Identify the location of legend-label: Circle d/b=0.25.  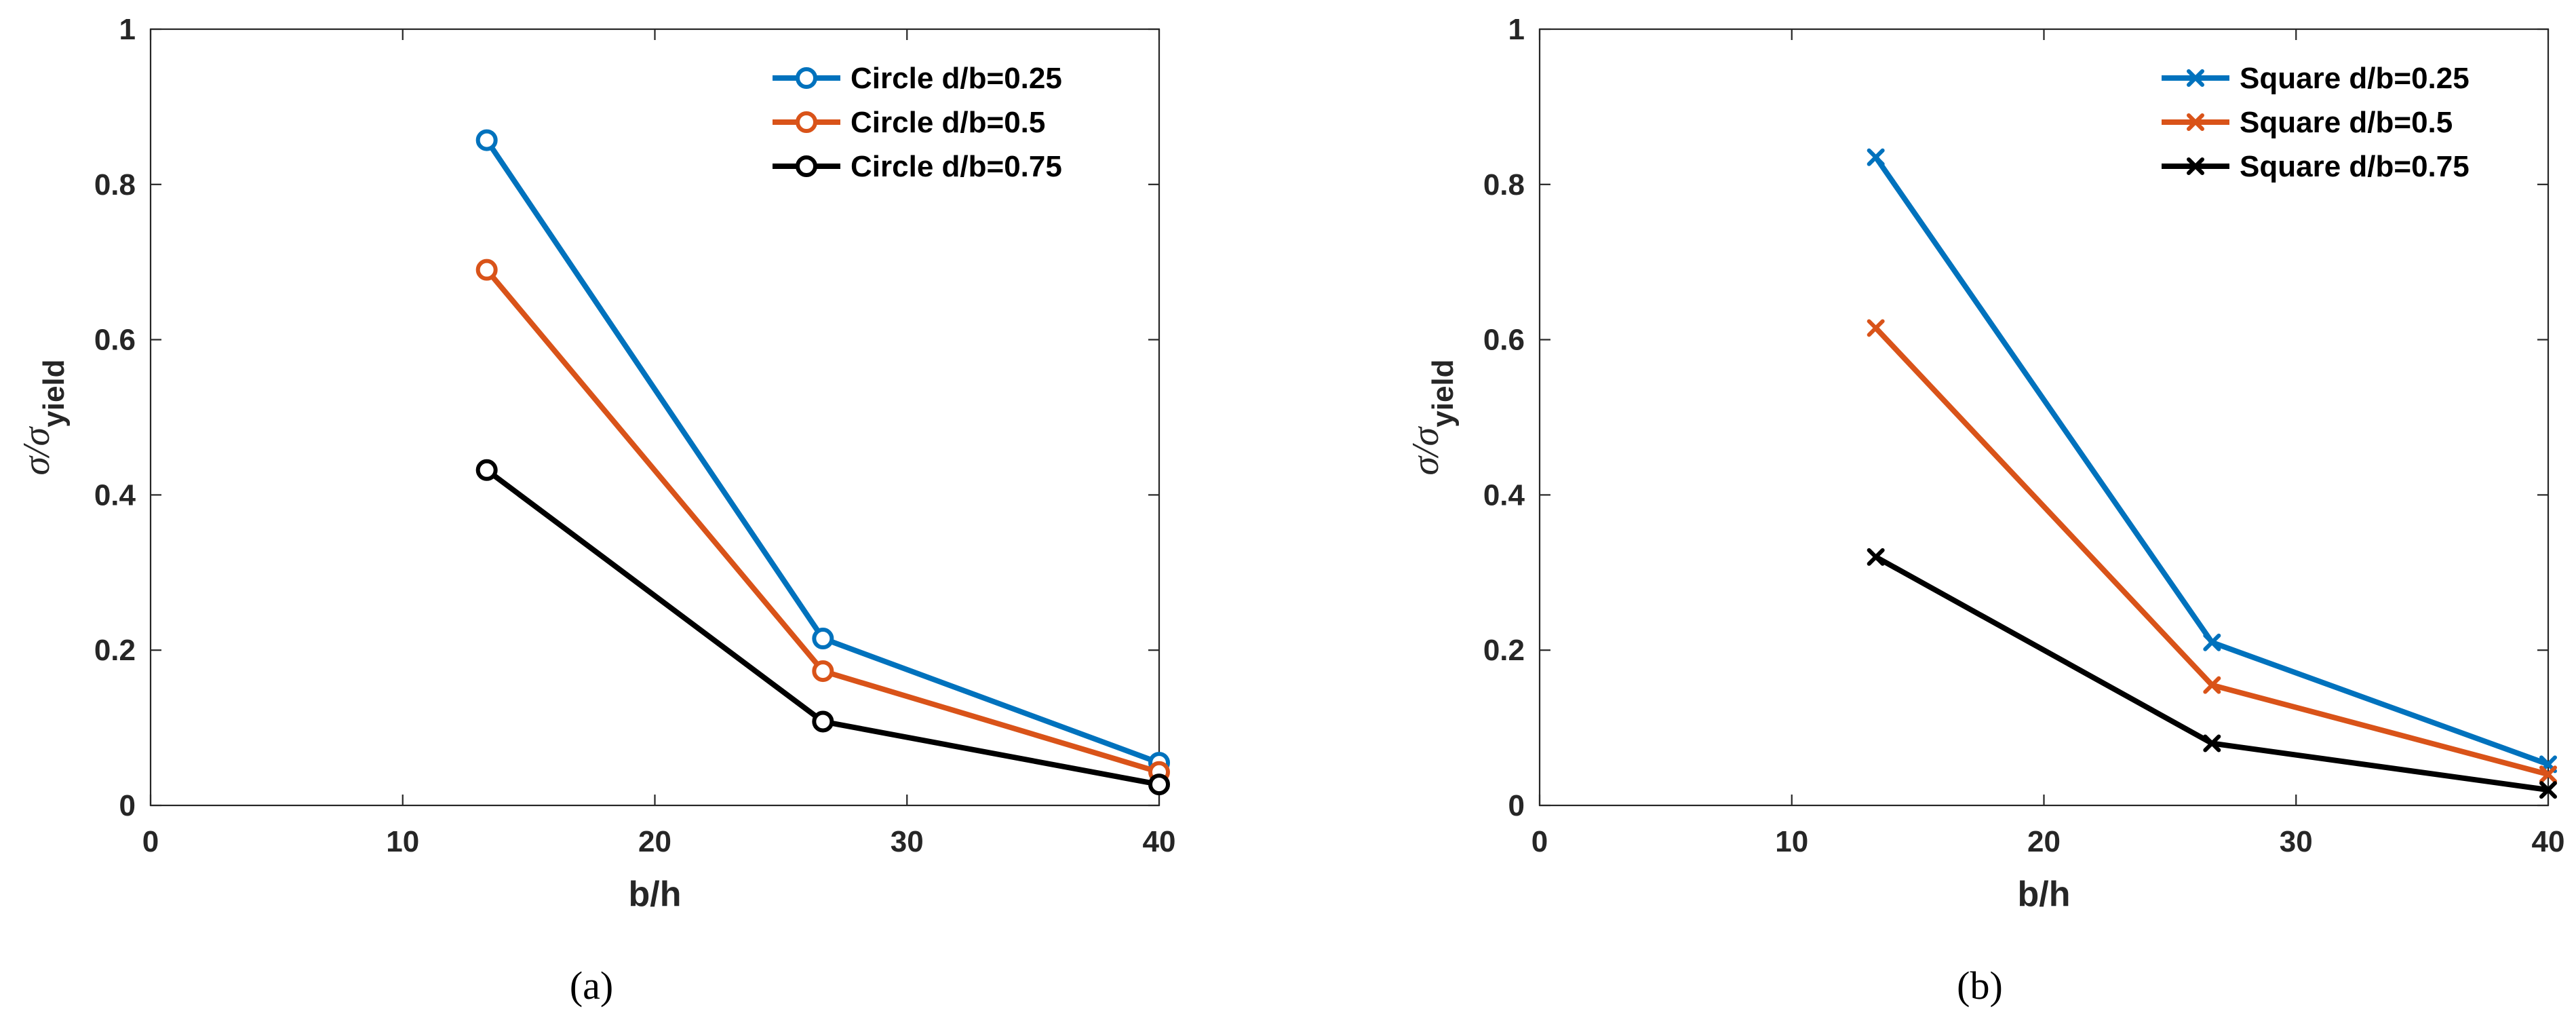
(956, 78).